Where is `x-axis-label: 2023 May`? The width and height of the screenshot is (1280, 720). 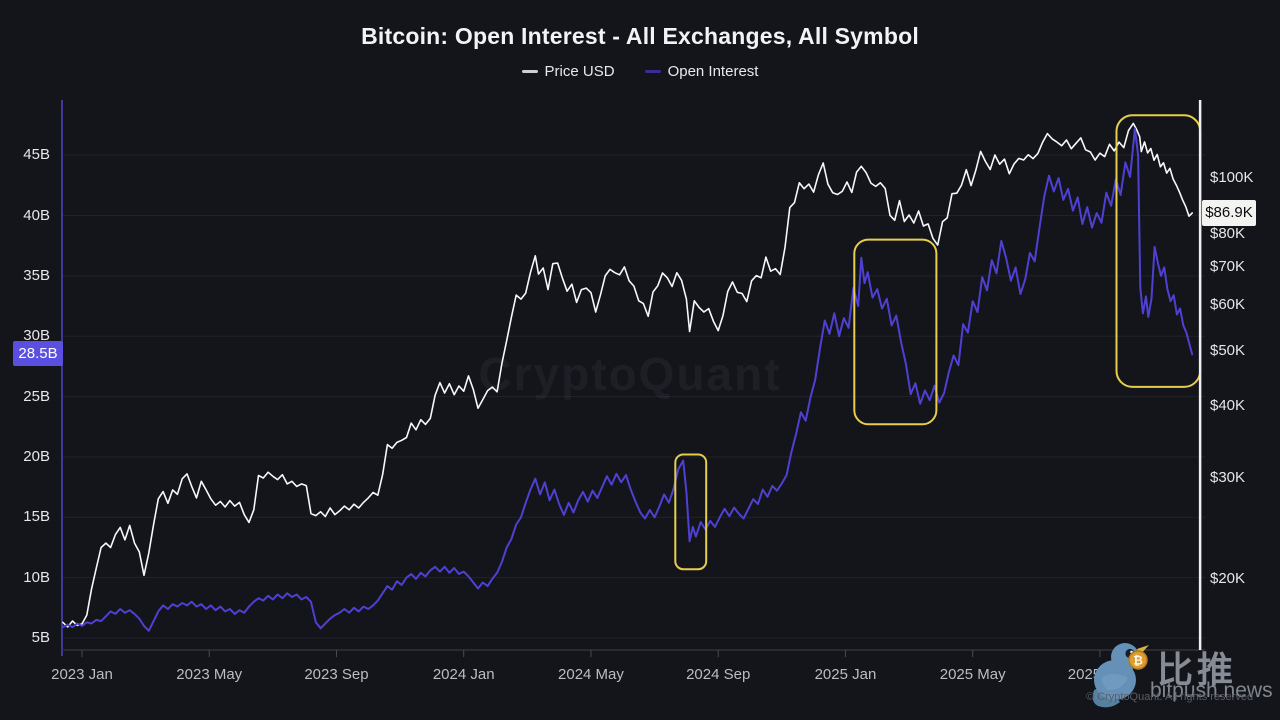 x-axis-label: 2023 May is located at coordinates (209, 674).